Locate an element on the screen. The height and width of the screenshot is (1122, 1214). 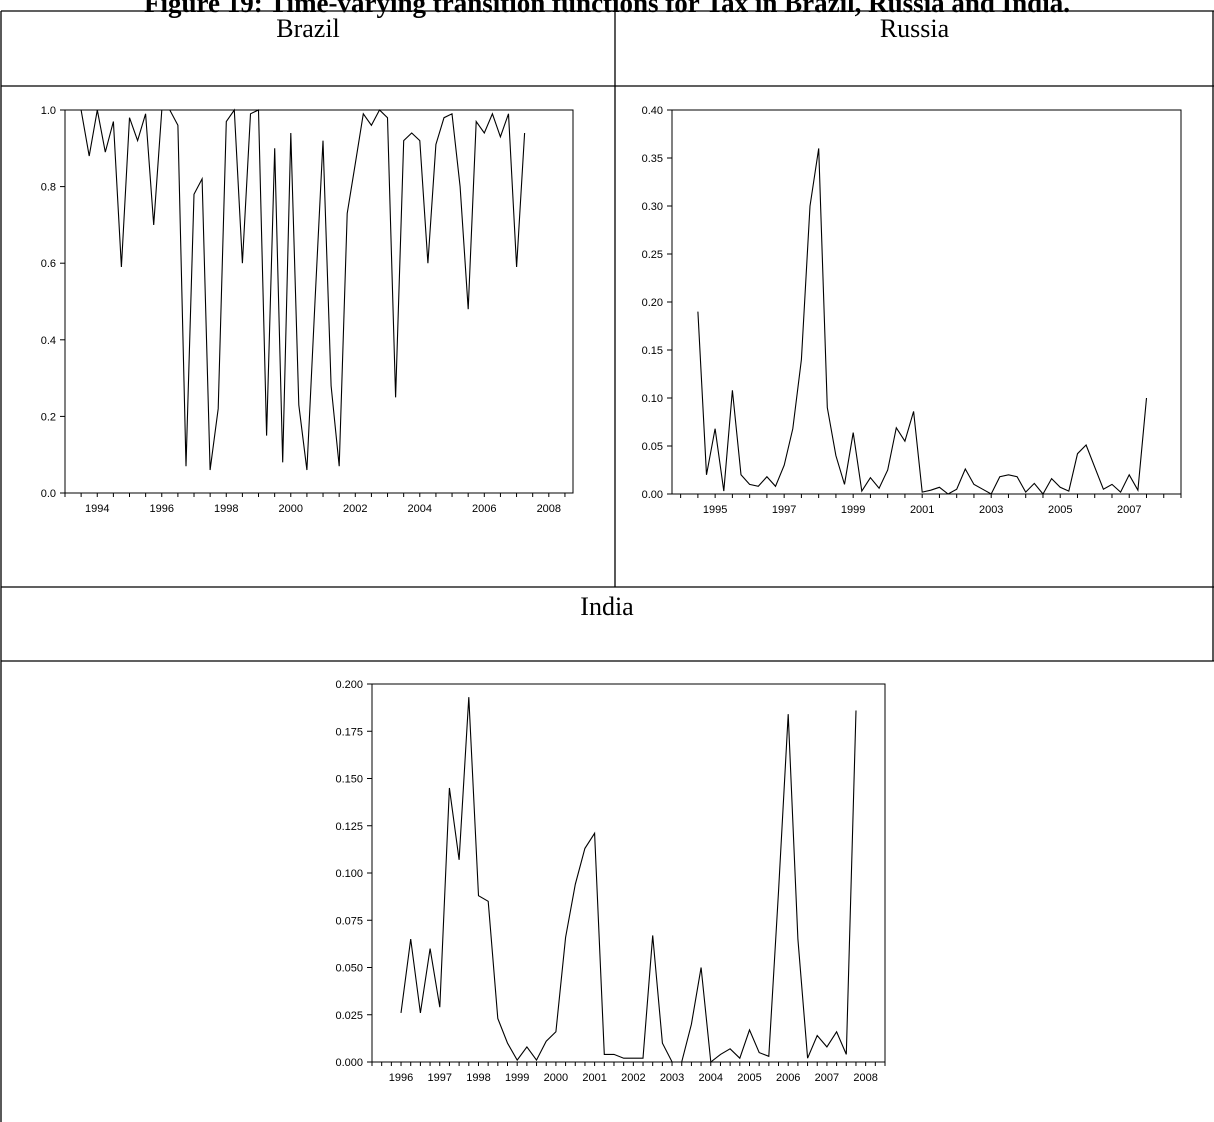
india-y-tick-label: 0.125 is located at coordinates (349, 827).